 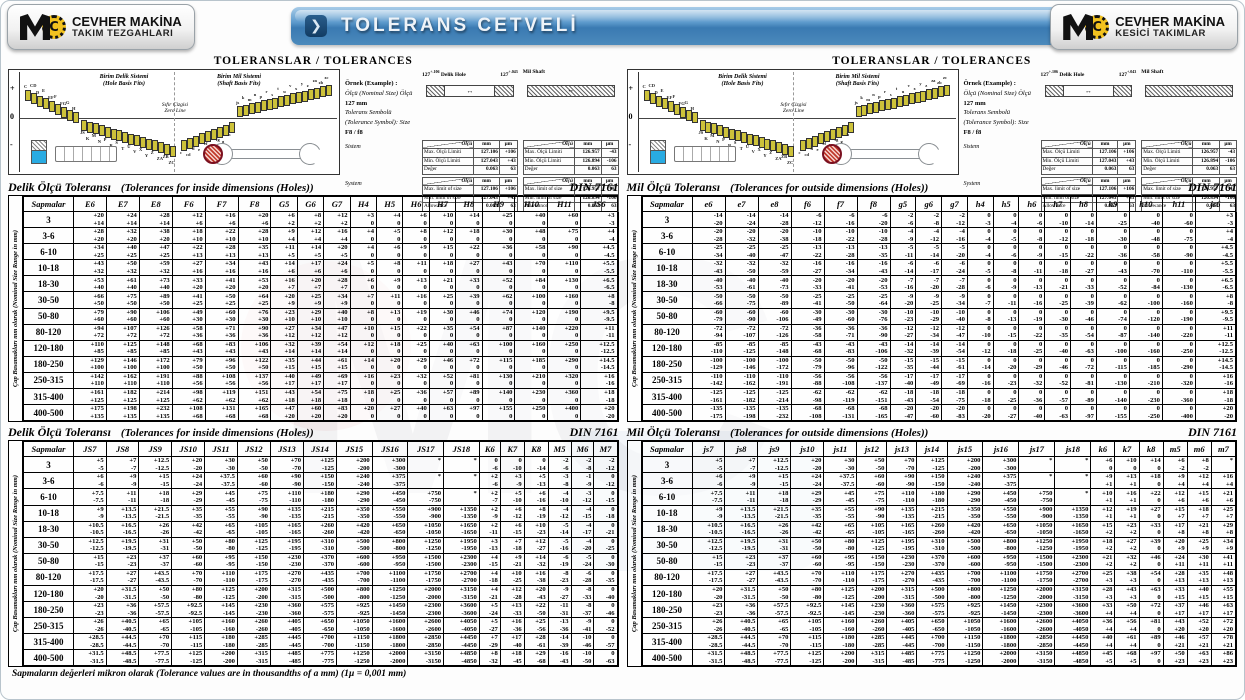 What do you see at coordinates (1006, 300) in the screenshot?
I see `tolerance-cell: 0 -11` at bounding box center [1006, 300].